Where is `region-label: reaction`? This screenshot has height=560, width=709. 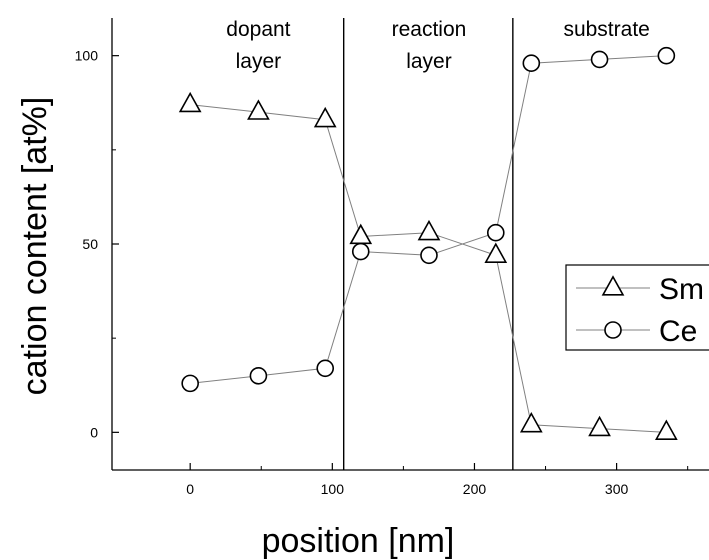
region-label: reaction is located at coordinates (429, 29).